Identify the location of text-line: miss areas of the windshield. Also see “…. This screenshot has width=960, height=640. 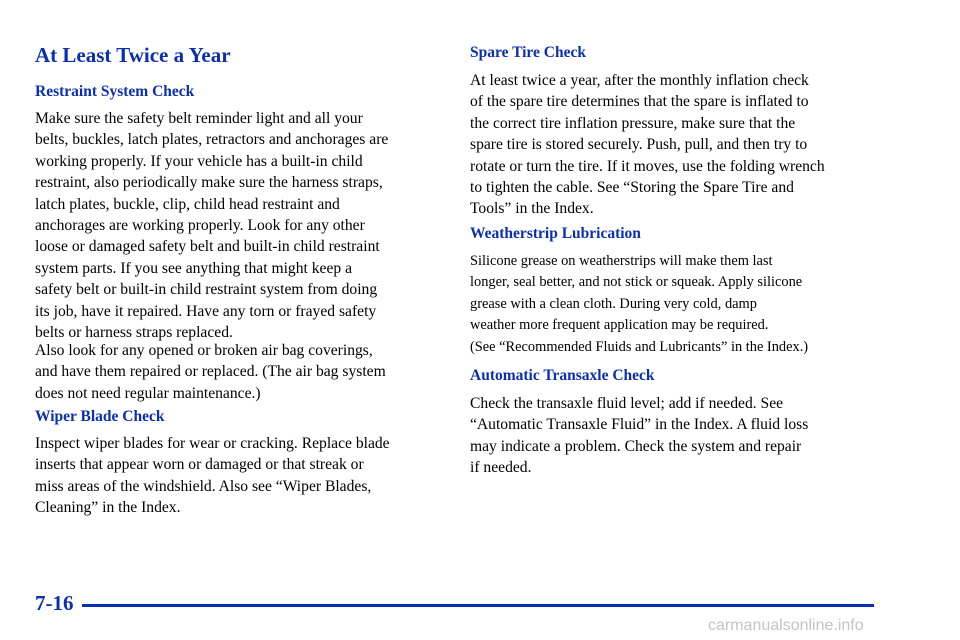
(203, 486).